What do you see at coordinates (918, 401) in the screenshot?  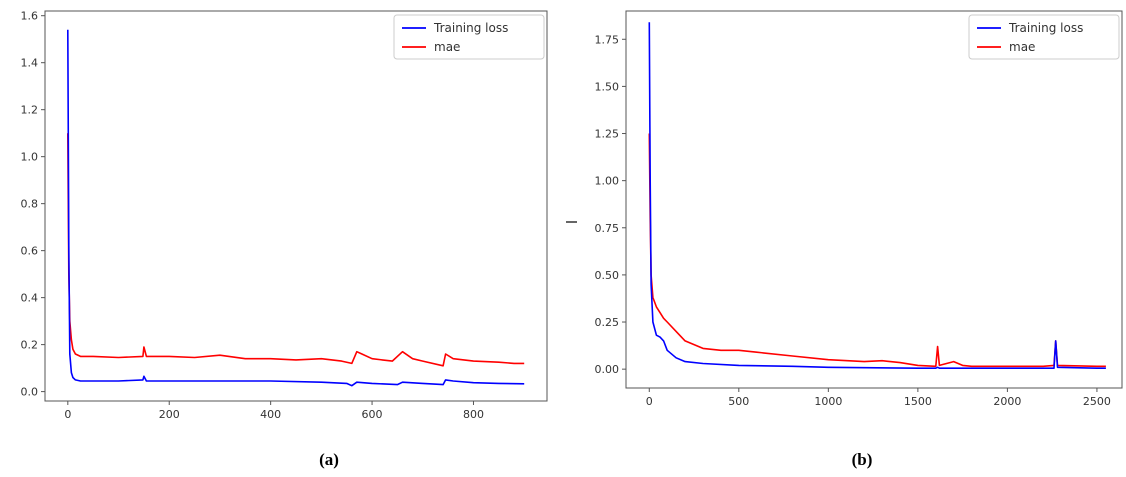 I see `x-tick-label: 1500` at bounding box center [918, 401].